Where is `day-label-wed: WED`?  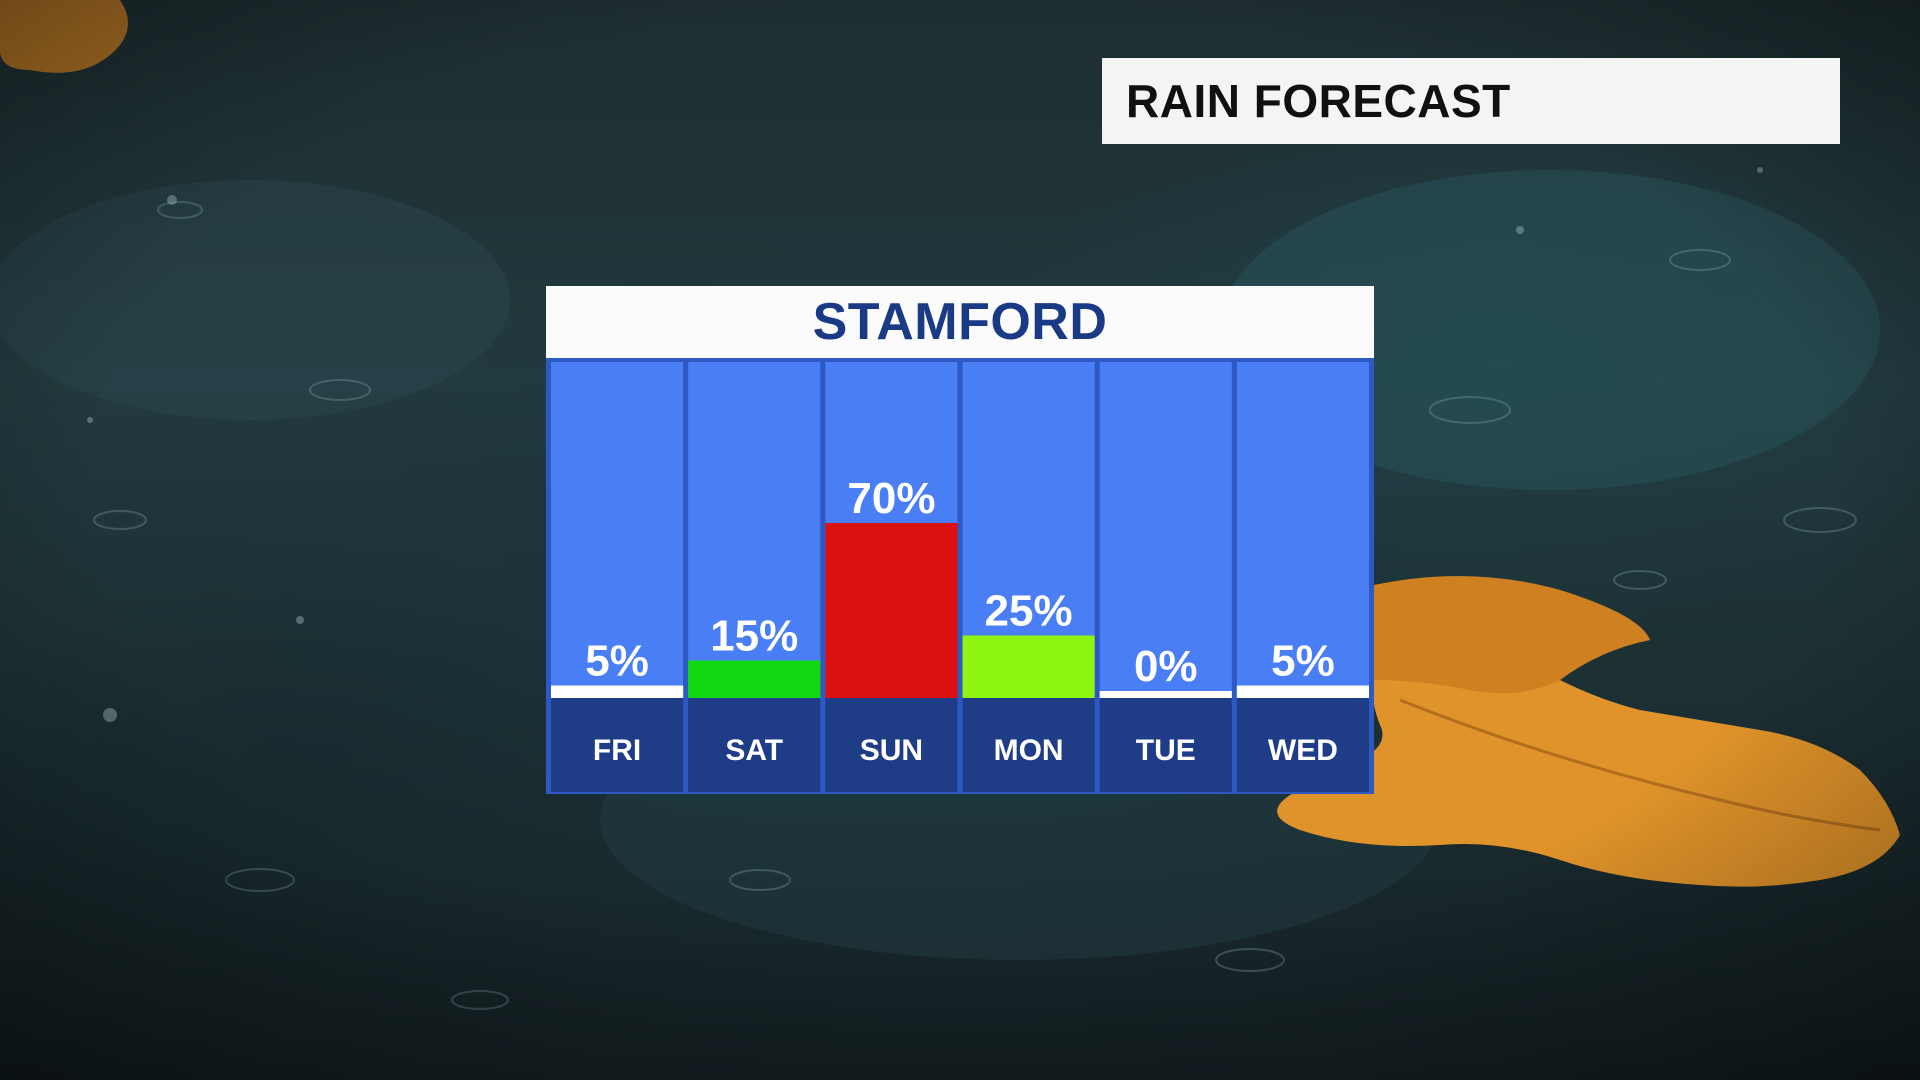
day-label-wed: WED is located at coordinates (1303, 750).